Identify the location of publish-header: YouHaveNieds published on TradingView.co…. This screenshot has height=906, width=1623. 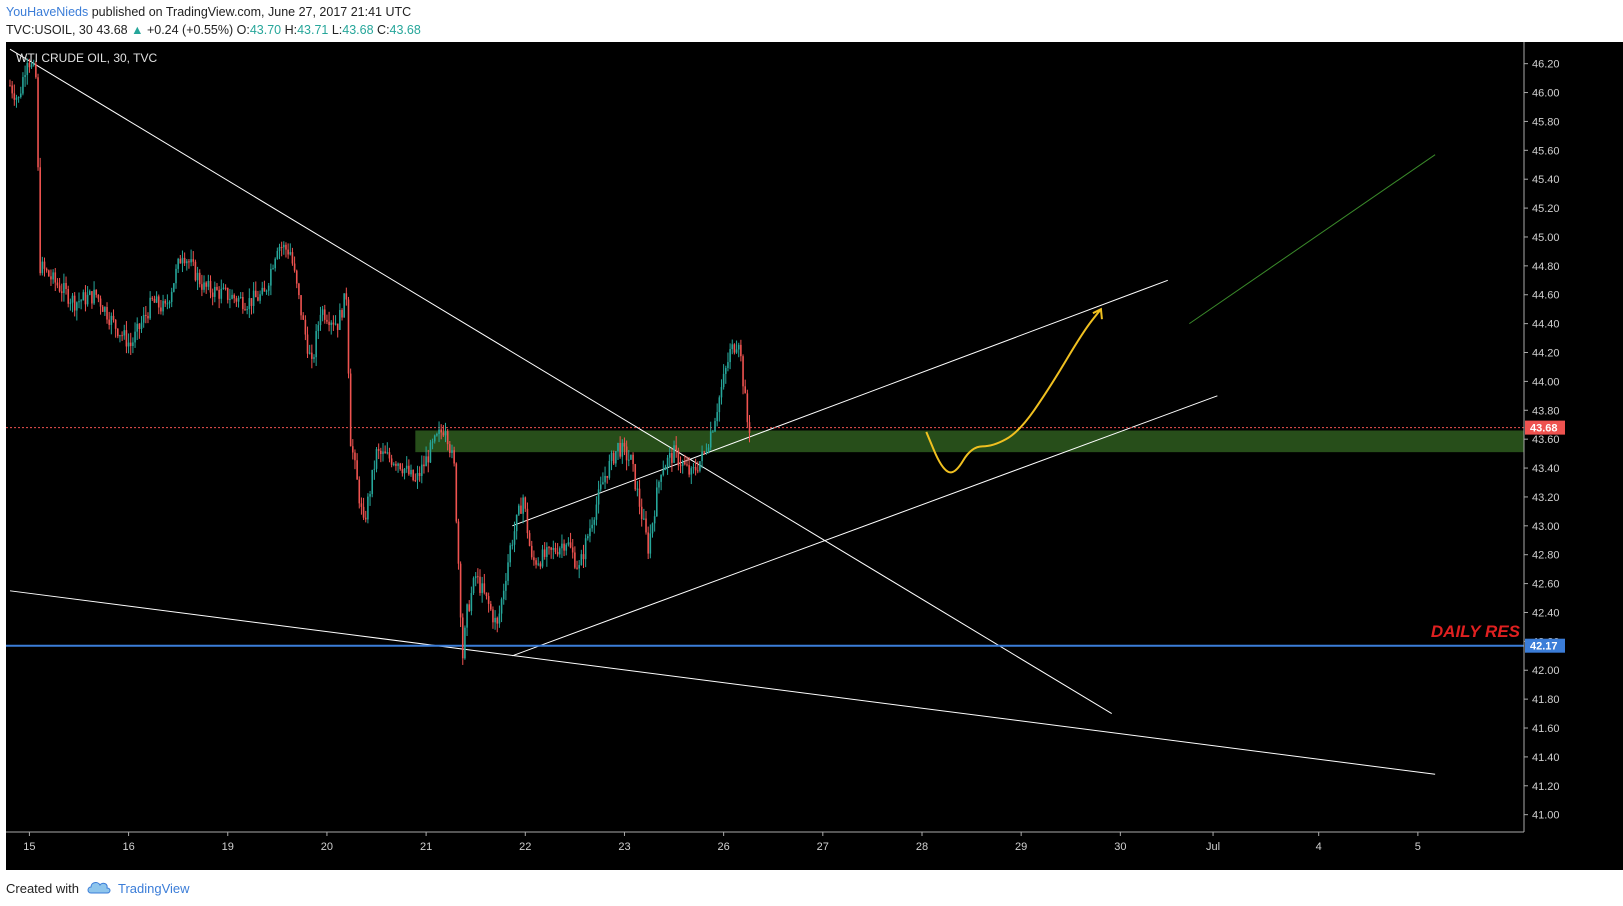
(811, 21).